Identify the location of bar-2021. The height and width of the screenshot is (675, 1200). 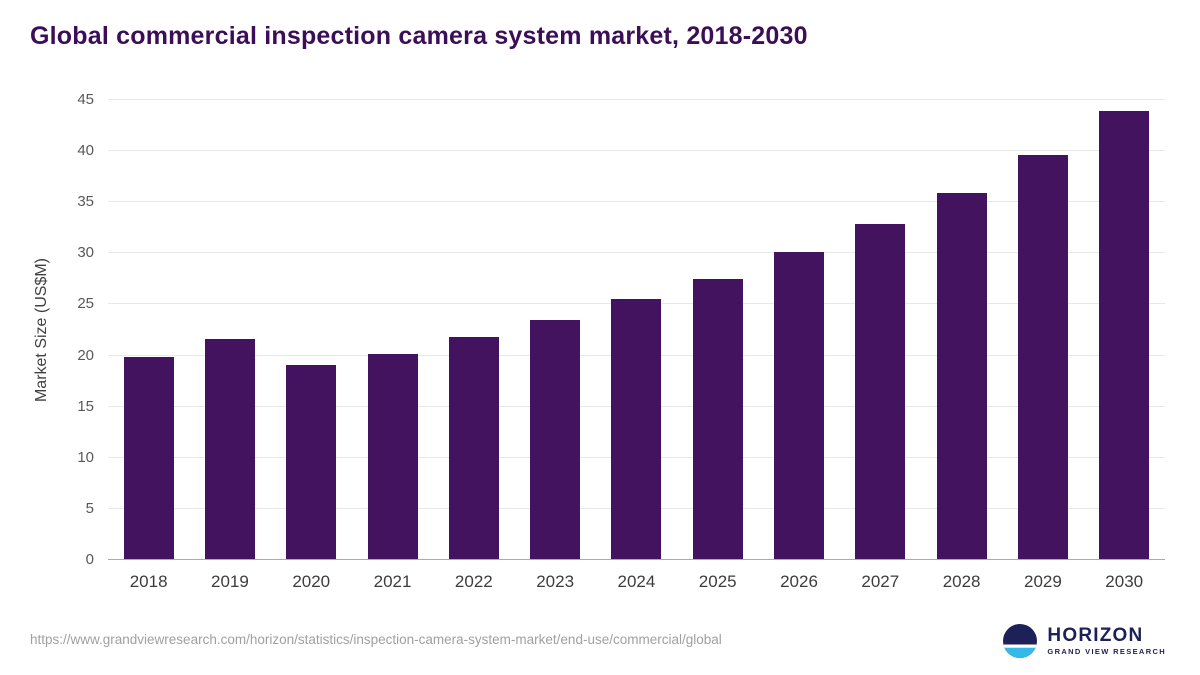
(392, 456).